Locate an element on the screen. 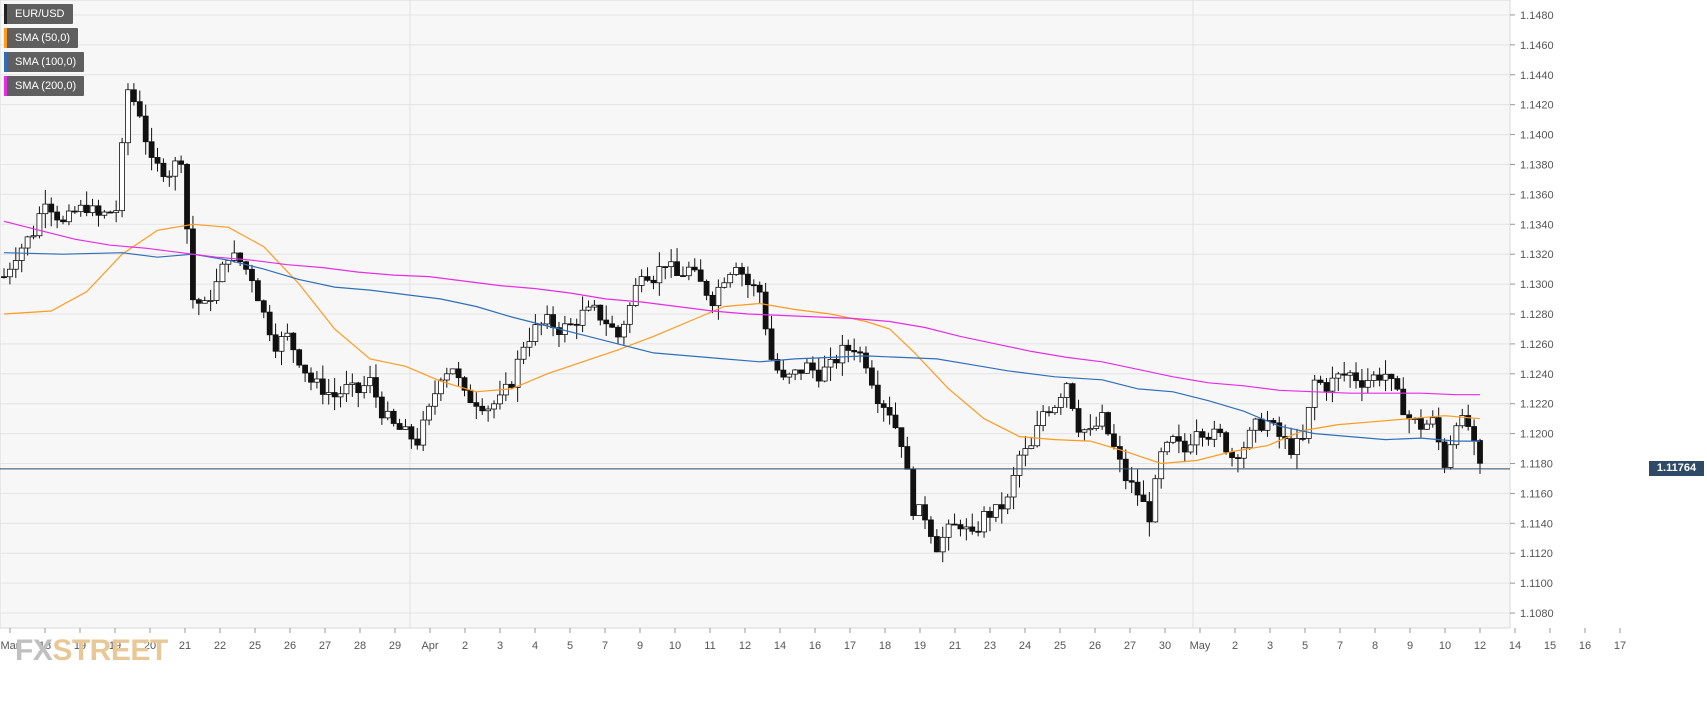 The height and width of the screenshot is (712, 1707). y-tick-label: 1.1360 is located at coordinates (1537, 195).